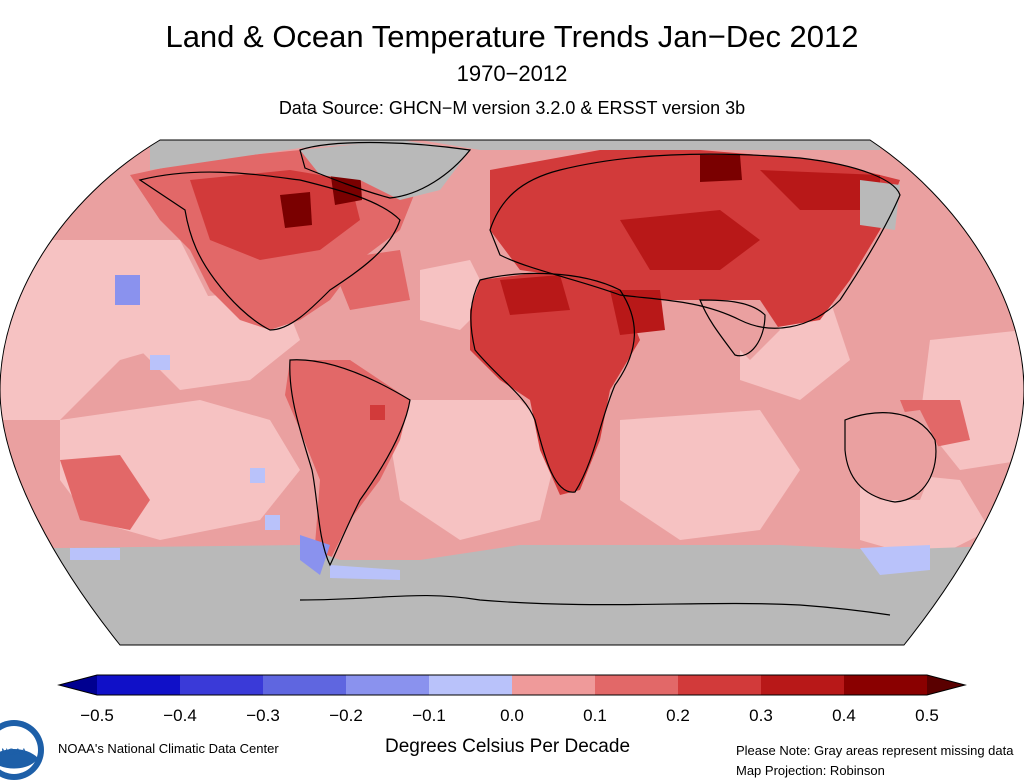 The image size is (1024, 782). Describe the element at coordinates (844, 715) in the screenshot. I see `colorbar-tick-label: 0.4` at that location.